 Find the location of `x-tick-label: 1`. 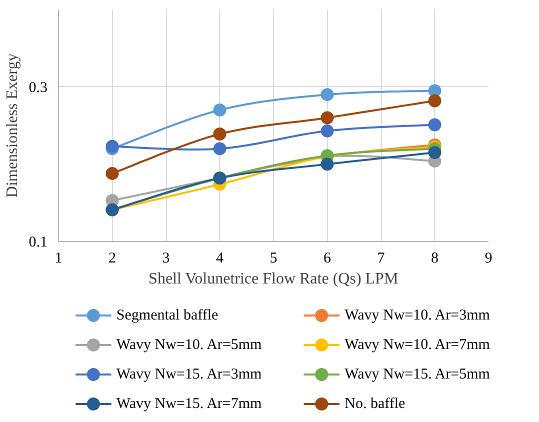

x-tick-label: 1 is located at coordinates (58, 258).